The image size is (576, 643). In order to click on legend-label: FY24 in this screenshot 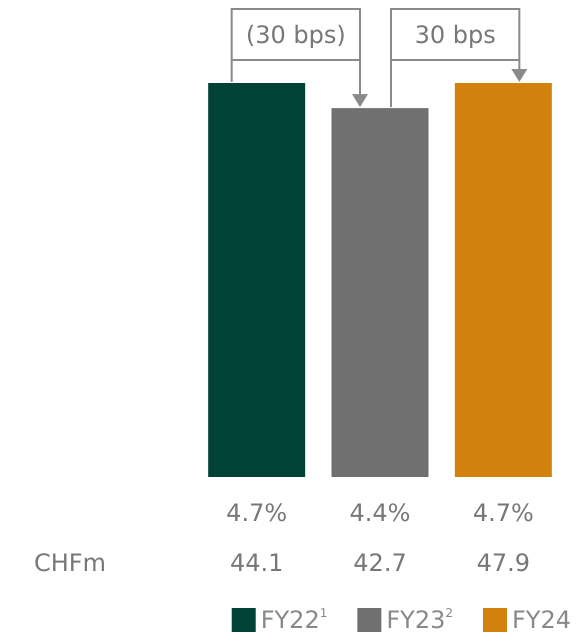, I will do `click(542, 620)`.